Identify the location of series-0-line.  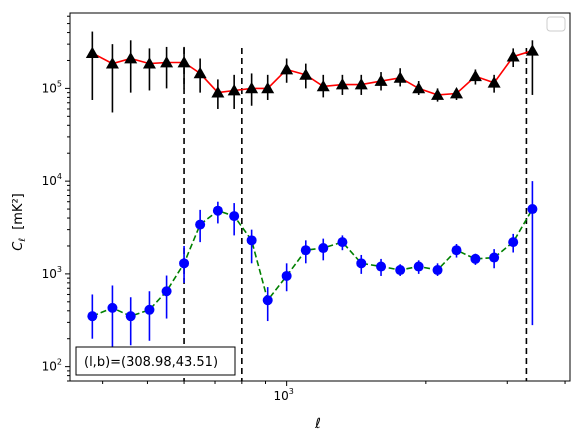
(312, 72).